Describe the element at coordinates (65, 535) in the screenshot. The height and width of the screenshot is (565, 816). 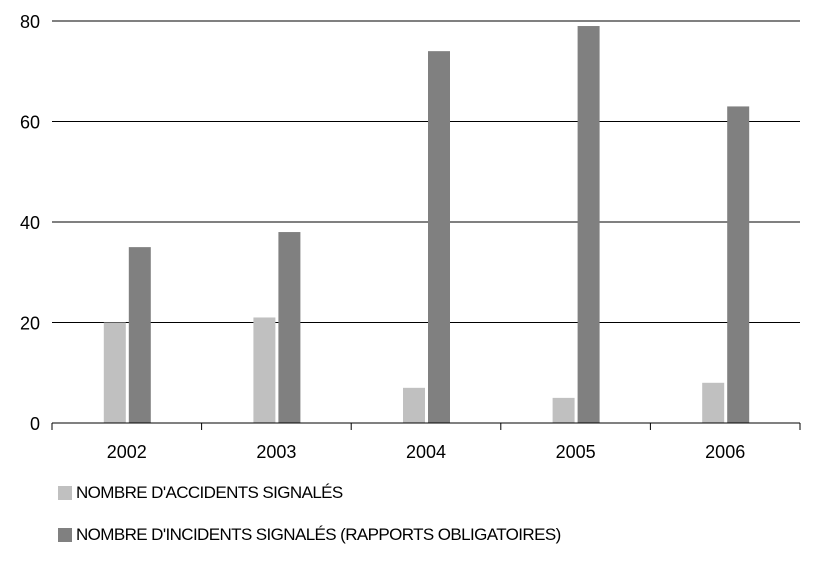
I see `legend-swatch-incidents` at that location.